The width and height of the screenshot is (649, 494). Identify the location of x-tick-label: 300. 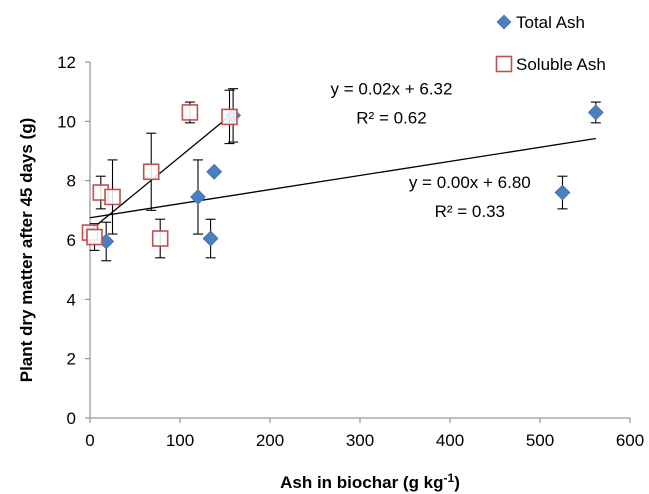
(360, 440).